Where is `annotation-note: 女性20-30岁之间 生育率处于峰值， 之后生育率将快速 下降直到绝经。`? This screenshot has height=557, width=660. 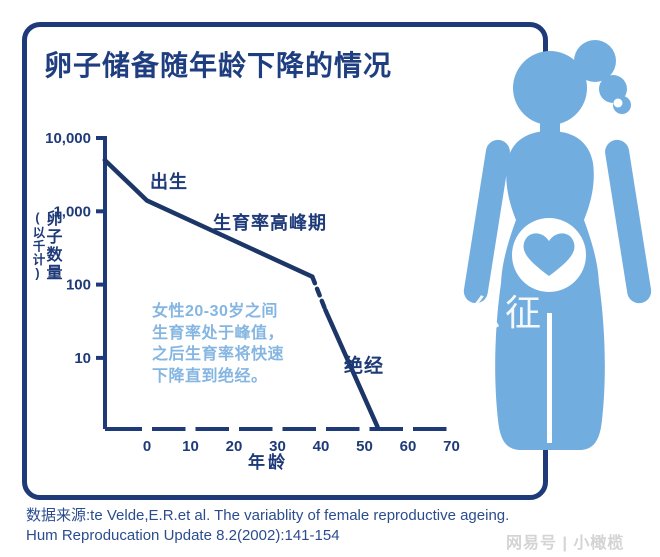 annotation-note: 女性20-30岁之间 生育率处于峰值， 之后生育率将快速 下降直到绝经。 is located at coordinates (218, 344).